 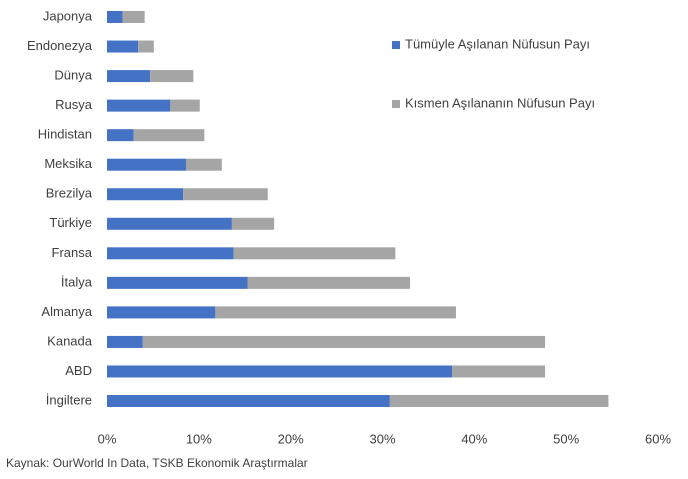 I want to click on y-tick-label: İtalya, so click(x=77, y=281).